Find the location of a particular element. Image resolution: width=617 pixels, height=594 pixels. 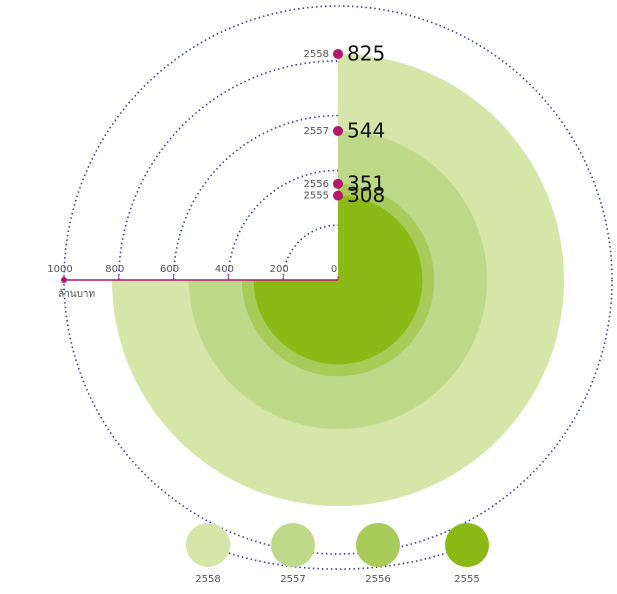

value-label: 308 is located at coordinates (366, 195).